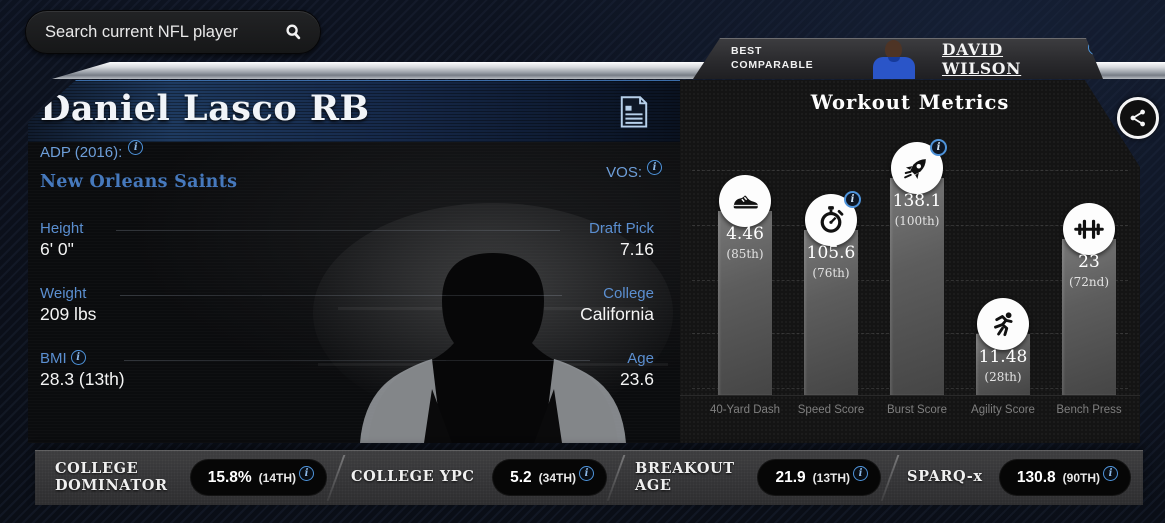  What do you see at coordinates (521, 477) in the screenshot?
I see `metric-value: 5.2` at bounding box center [521, 477].